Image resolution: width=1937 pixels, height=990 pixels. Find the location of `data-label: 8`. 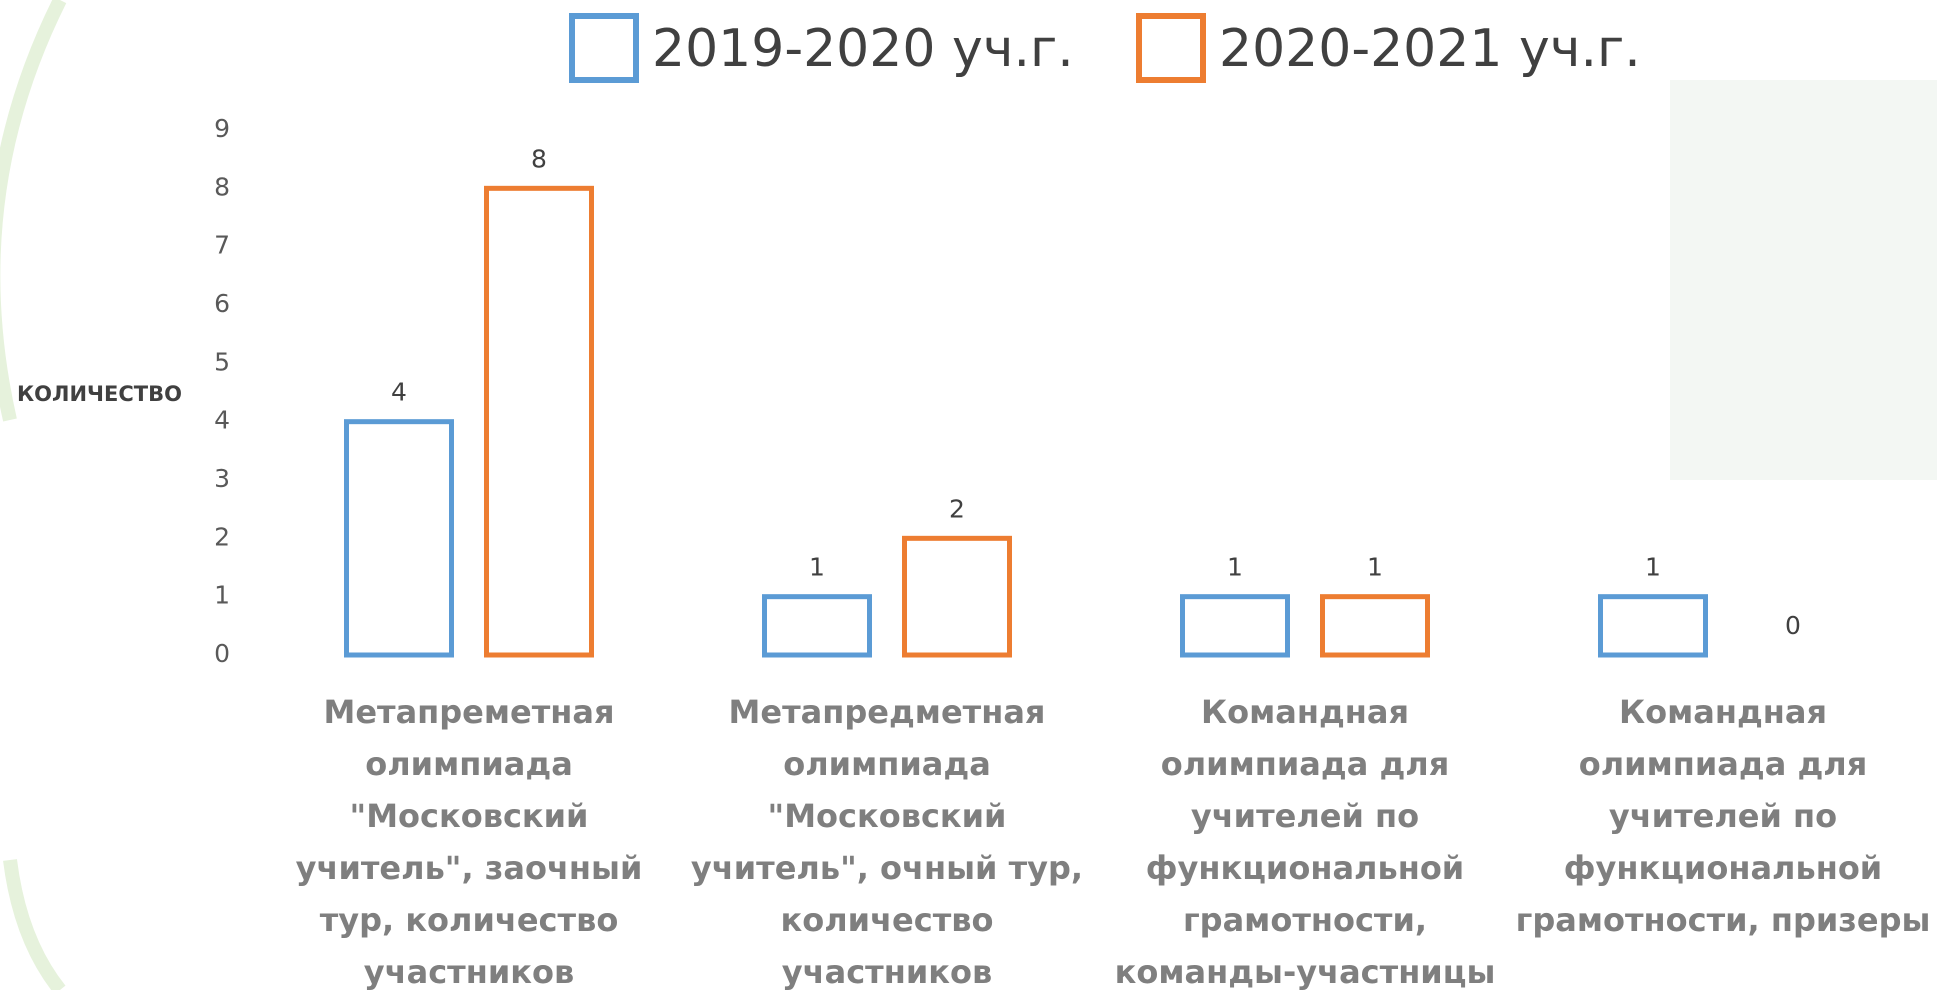

data-label: 8 is located at coordinates (539, 158).